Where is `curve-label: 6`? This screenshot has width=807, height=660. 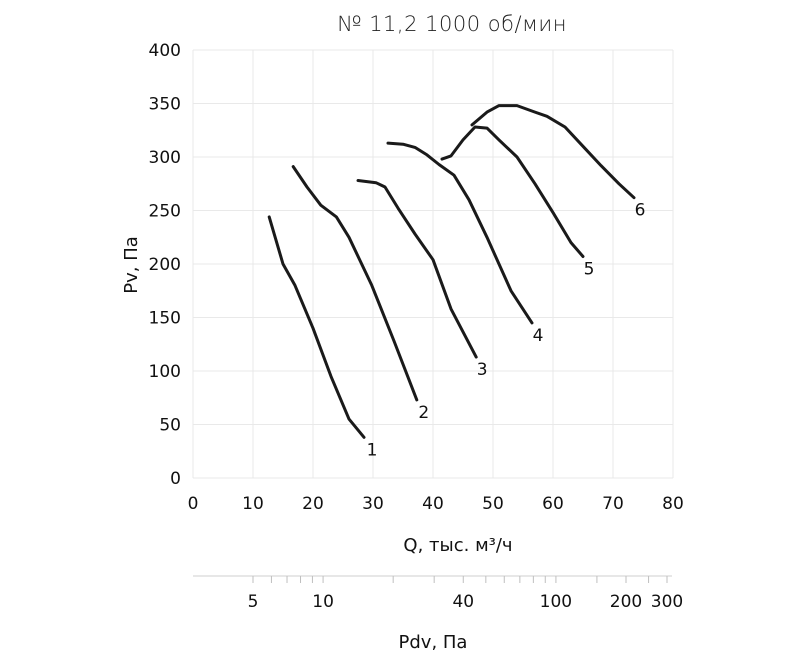
curve-label: 6 is located at coordinates (640, 211).